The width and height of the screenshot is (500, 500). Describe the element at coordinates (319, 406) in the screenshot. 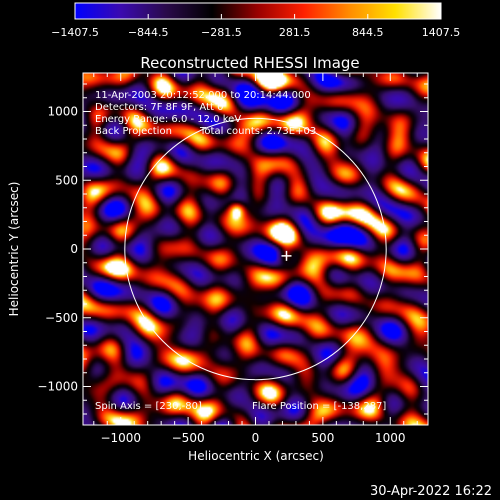

I see `annotation-flare-position: Flare Position = [-138,287]` at that location.